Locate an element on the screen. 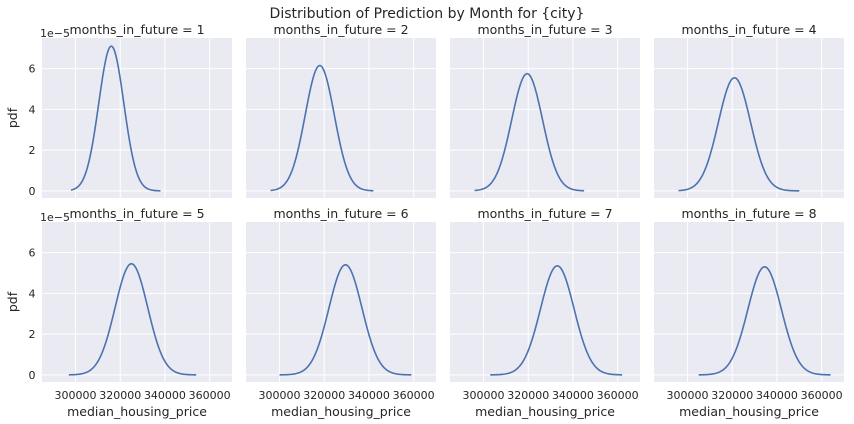  panel-title: months_in_future = 5 is located at coordinates (136, 213).